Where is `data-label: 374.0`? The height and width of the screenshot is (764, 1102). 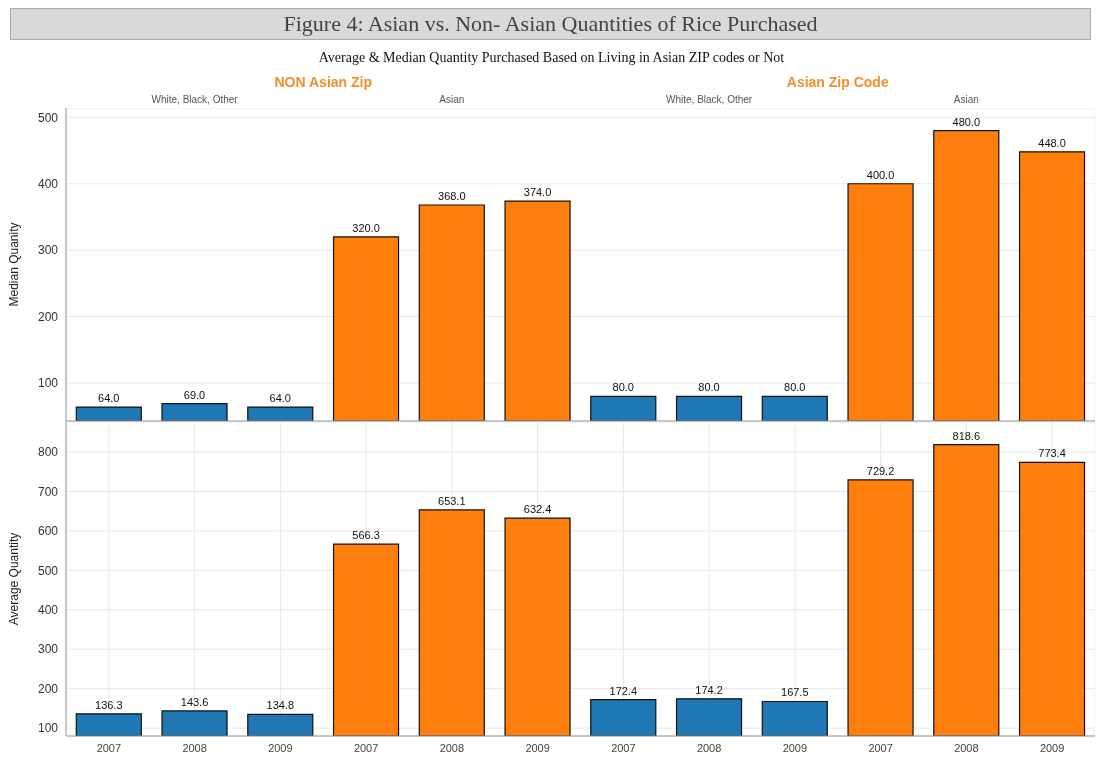 data-label: 374.0 is located at coordinates (537, 192).